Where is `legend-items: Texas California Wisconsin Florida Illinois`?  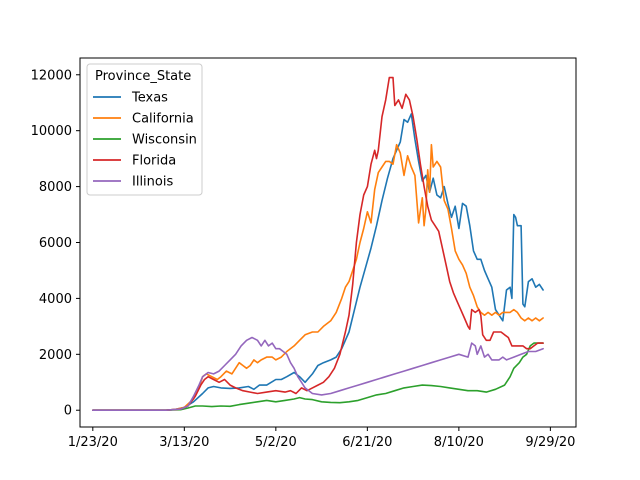 legend-items: Texas California Wisconsin Florida Illinois is located at coordinates (145, 140).